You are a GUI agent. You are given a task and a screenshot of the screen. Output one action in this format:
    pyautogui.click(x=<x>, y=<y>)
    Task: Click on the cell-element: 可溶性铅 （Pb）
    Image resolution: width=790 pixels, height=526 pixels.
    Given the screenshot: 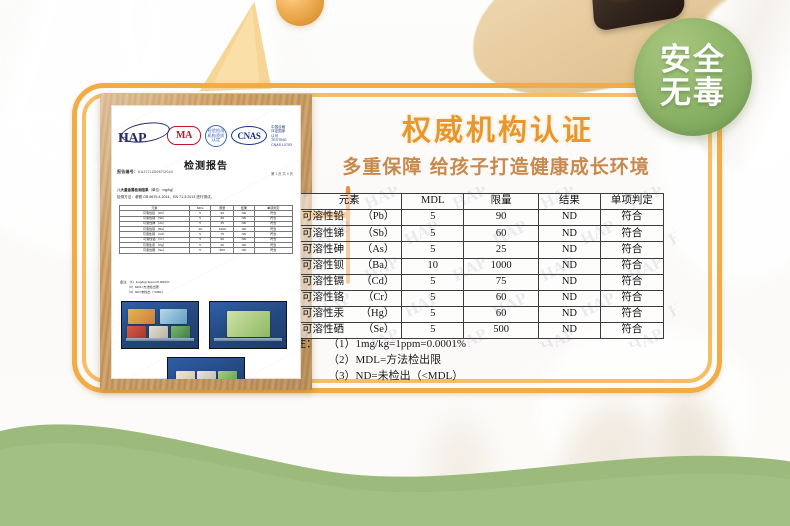 What is the action you would take?
    pyautogui.click(x=349, y=218)
    